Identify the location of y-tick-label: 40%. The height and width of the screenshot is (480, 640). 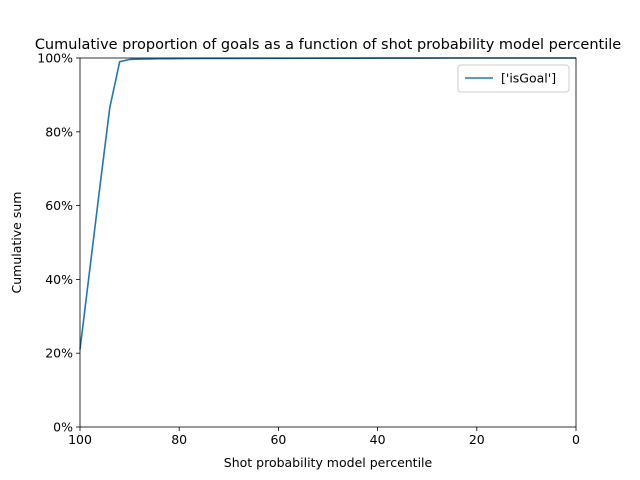
(59, 279).